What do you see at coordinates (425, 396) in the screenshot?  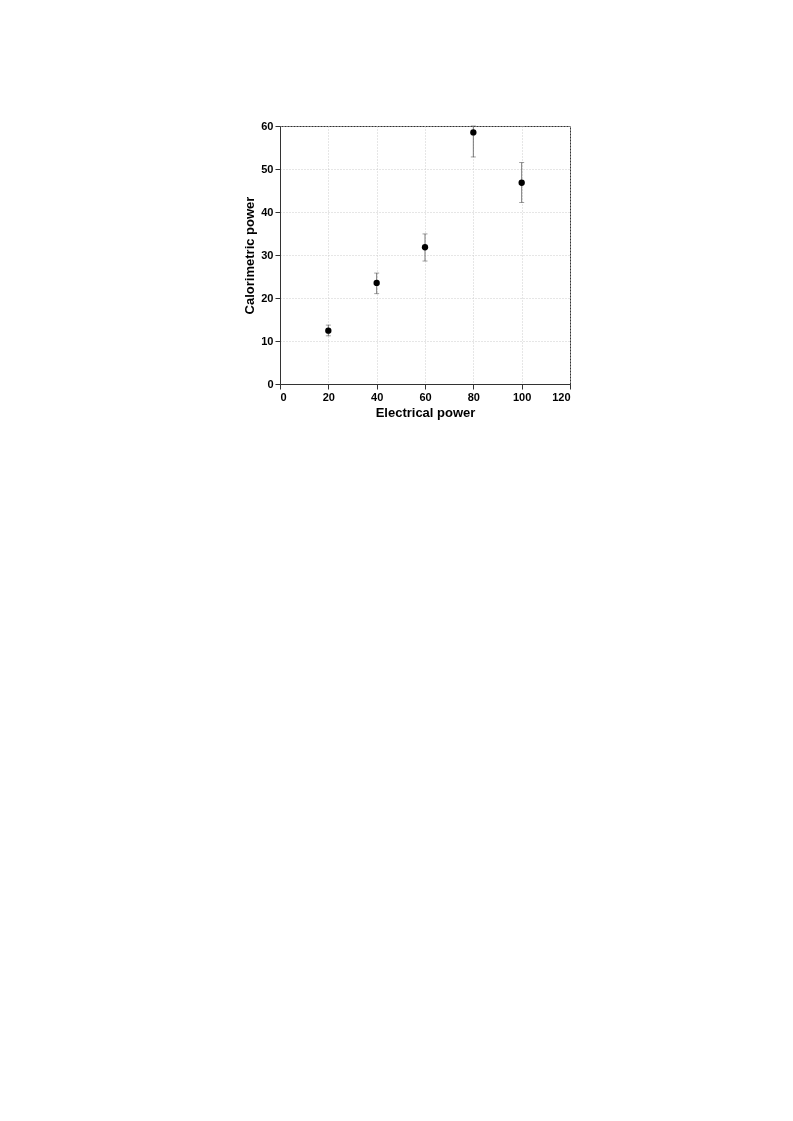 I see `x-tick-label: 60` at bounding box center [425, 396].